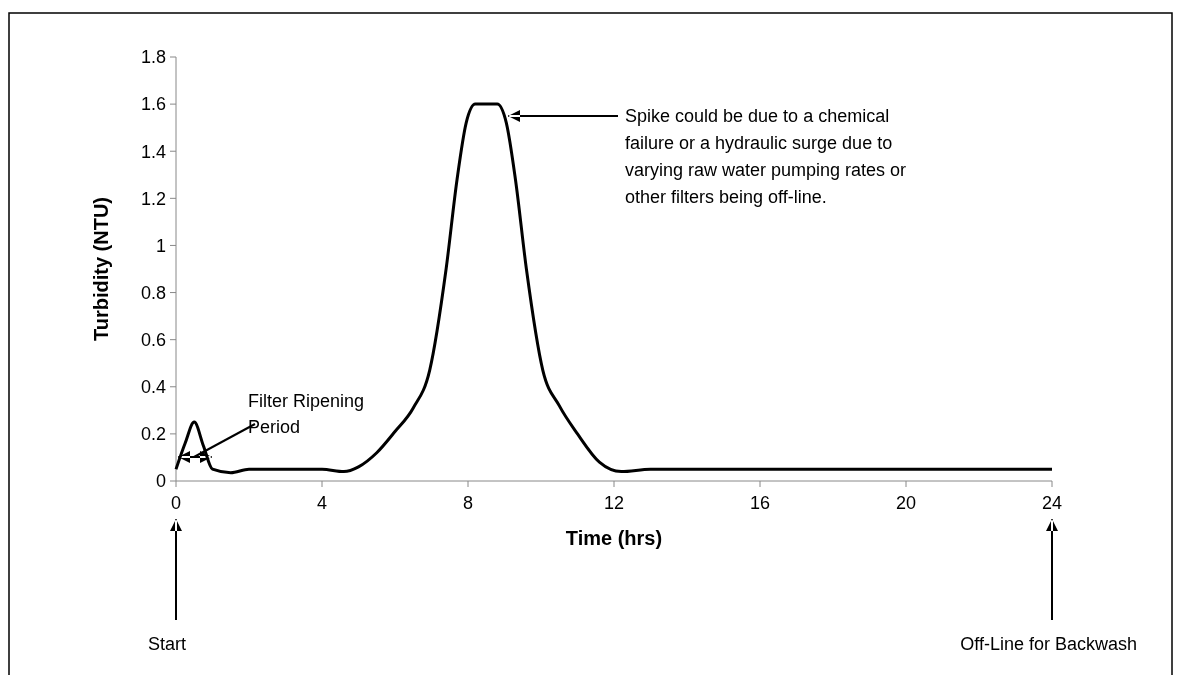  I want to click on x-tick-label: 0, so click(176, 503).